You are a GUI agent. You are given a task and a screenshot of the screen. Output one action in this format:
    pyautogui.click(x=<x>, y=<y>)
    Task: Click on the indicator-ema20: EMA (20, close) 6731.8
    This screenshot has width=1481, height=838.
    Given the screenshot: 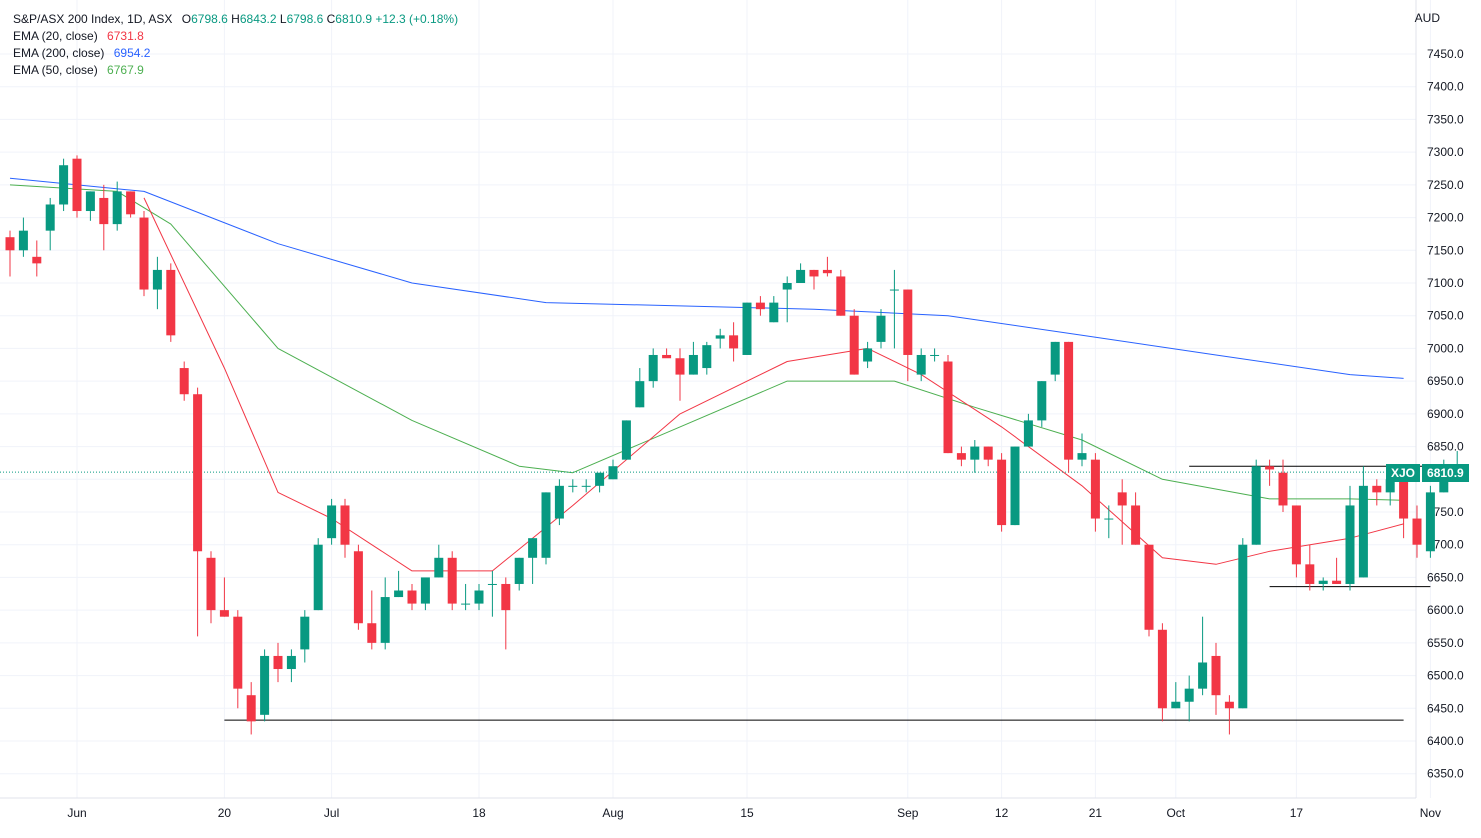 What is the action you would take?
    pyautogui.click(x=235, y=36)
    